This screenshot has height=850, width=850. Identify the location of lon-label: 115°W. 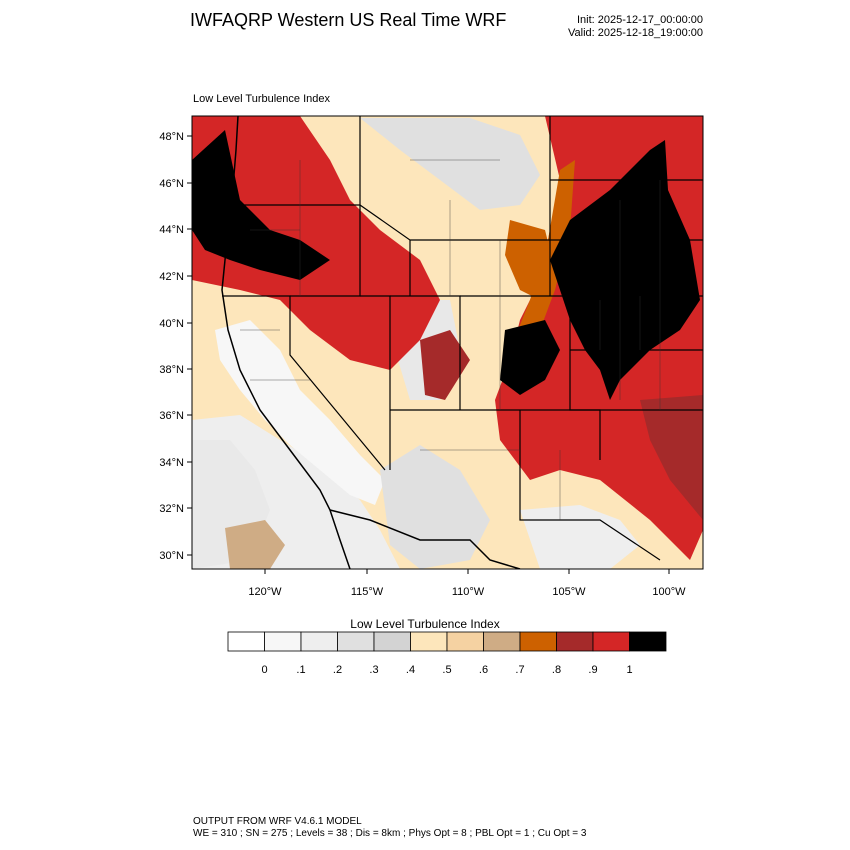
(367, 592).